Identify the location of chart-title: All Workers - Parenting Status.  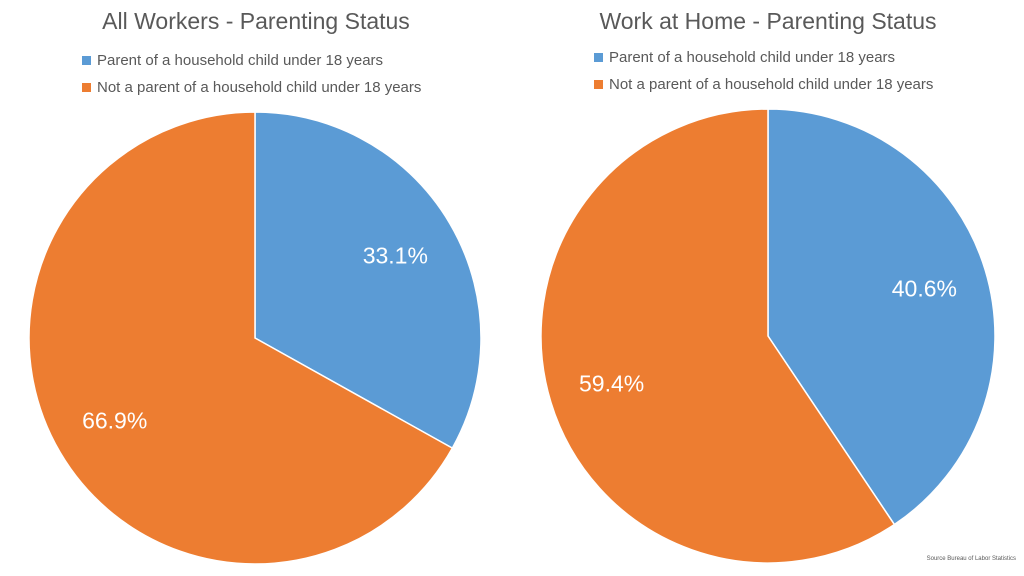
(256, 21).